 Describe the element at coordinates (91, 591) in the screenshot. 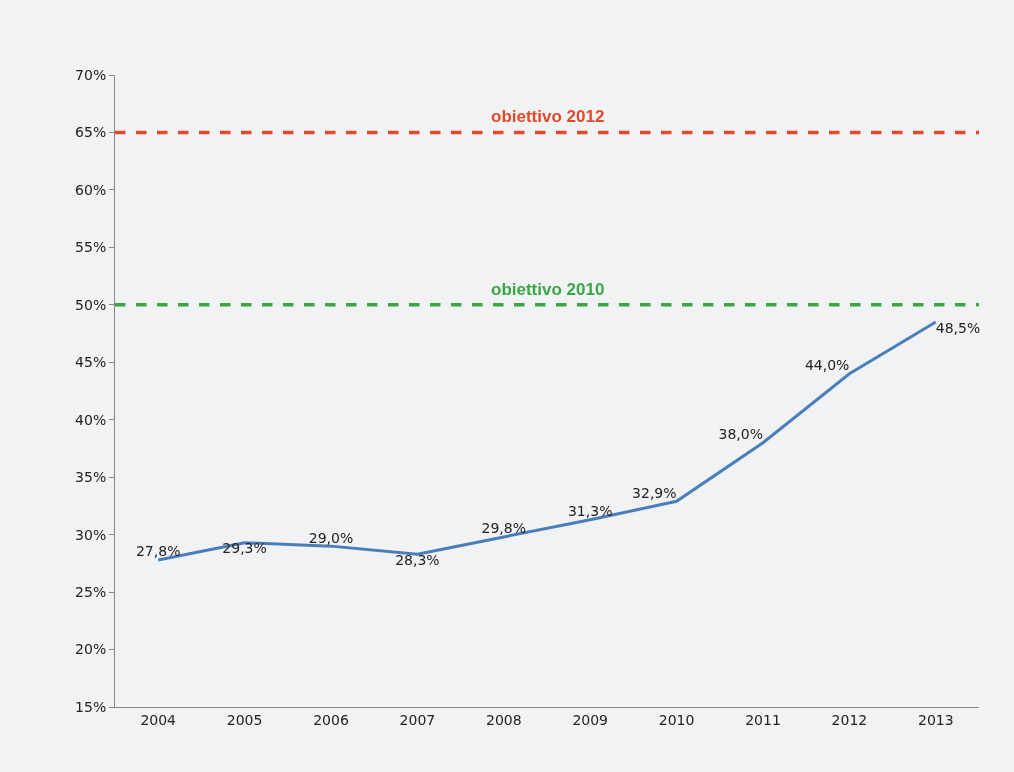

I see `y-tick-label: 25%` at that location.